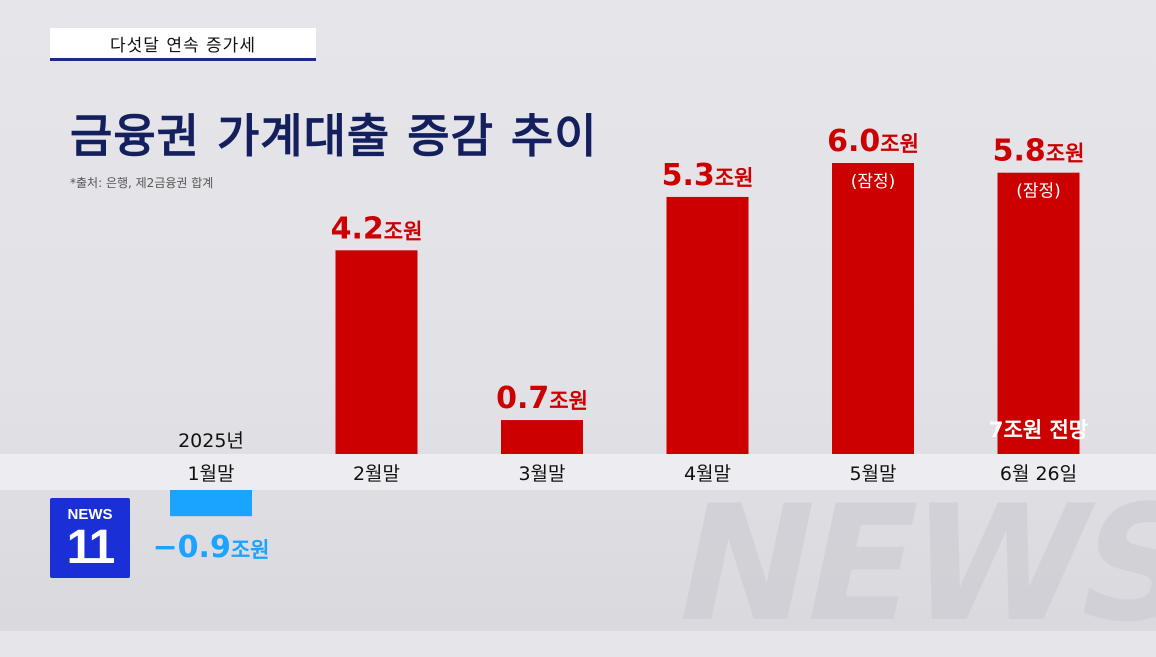 Image resolution: width=1156 pixels, height=657 pixels. I want to click on topic-tag: 다섯달 연속 증가세, so click(183, 44).